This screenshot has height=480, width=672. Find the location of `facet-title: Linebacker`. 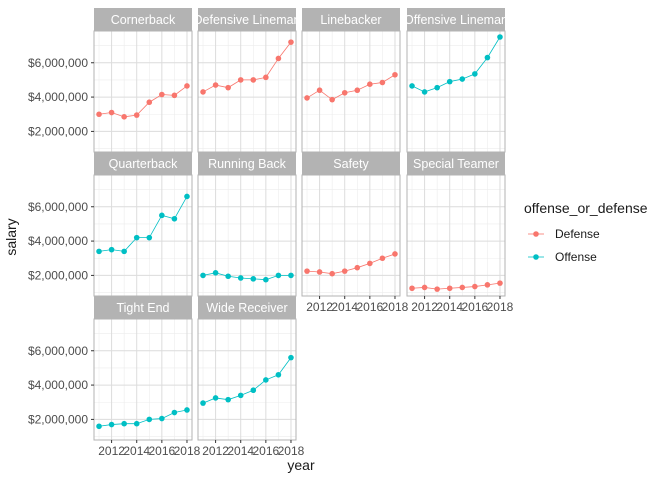

facet-title: Linebacker is located at coordinates (350, 20).